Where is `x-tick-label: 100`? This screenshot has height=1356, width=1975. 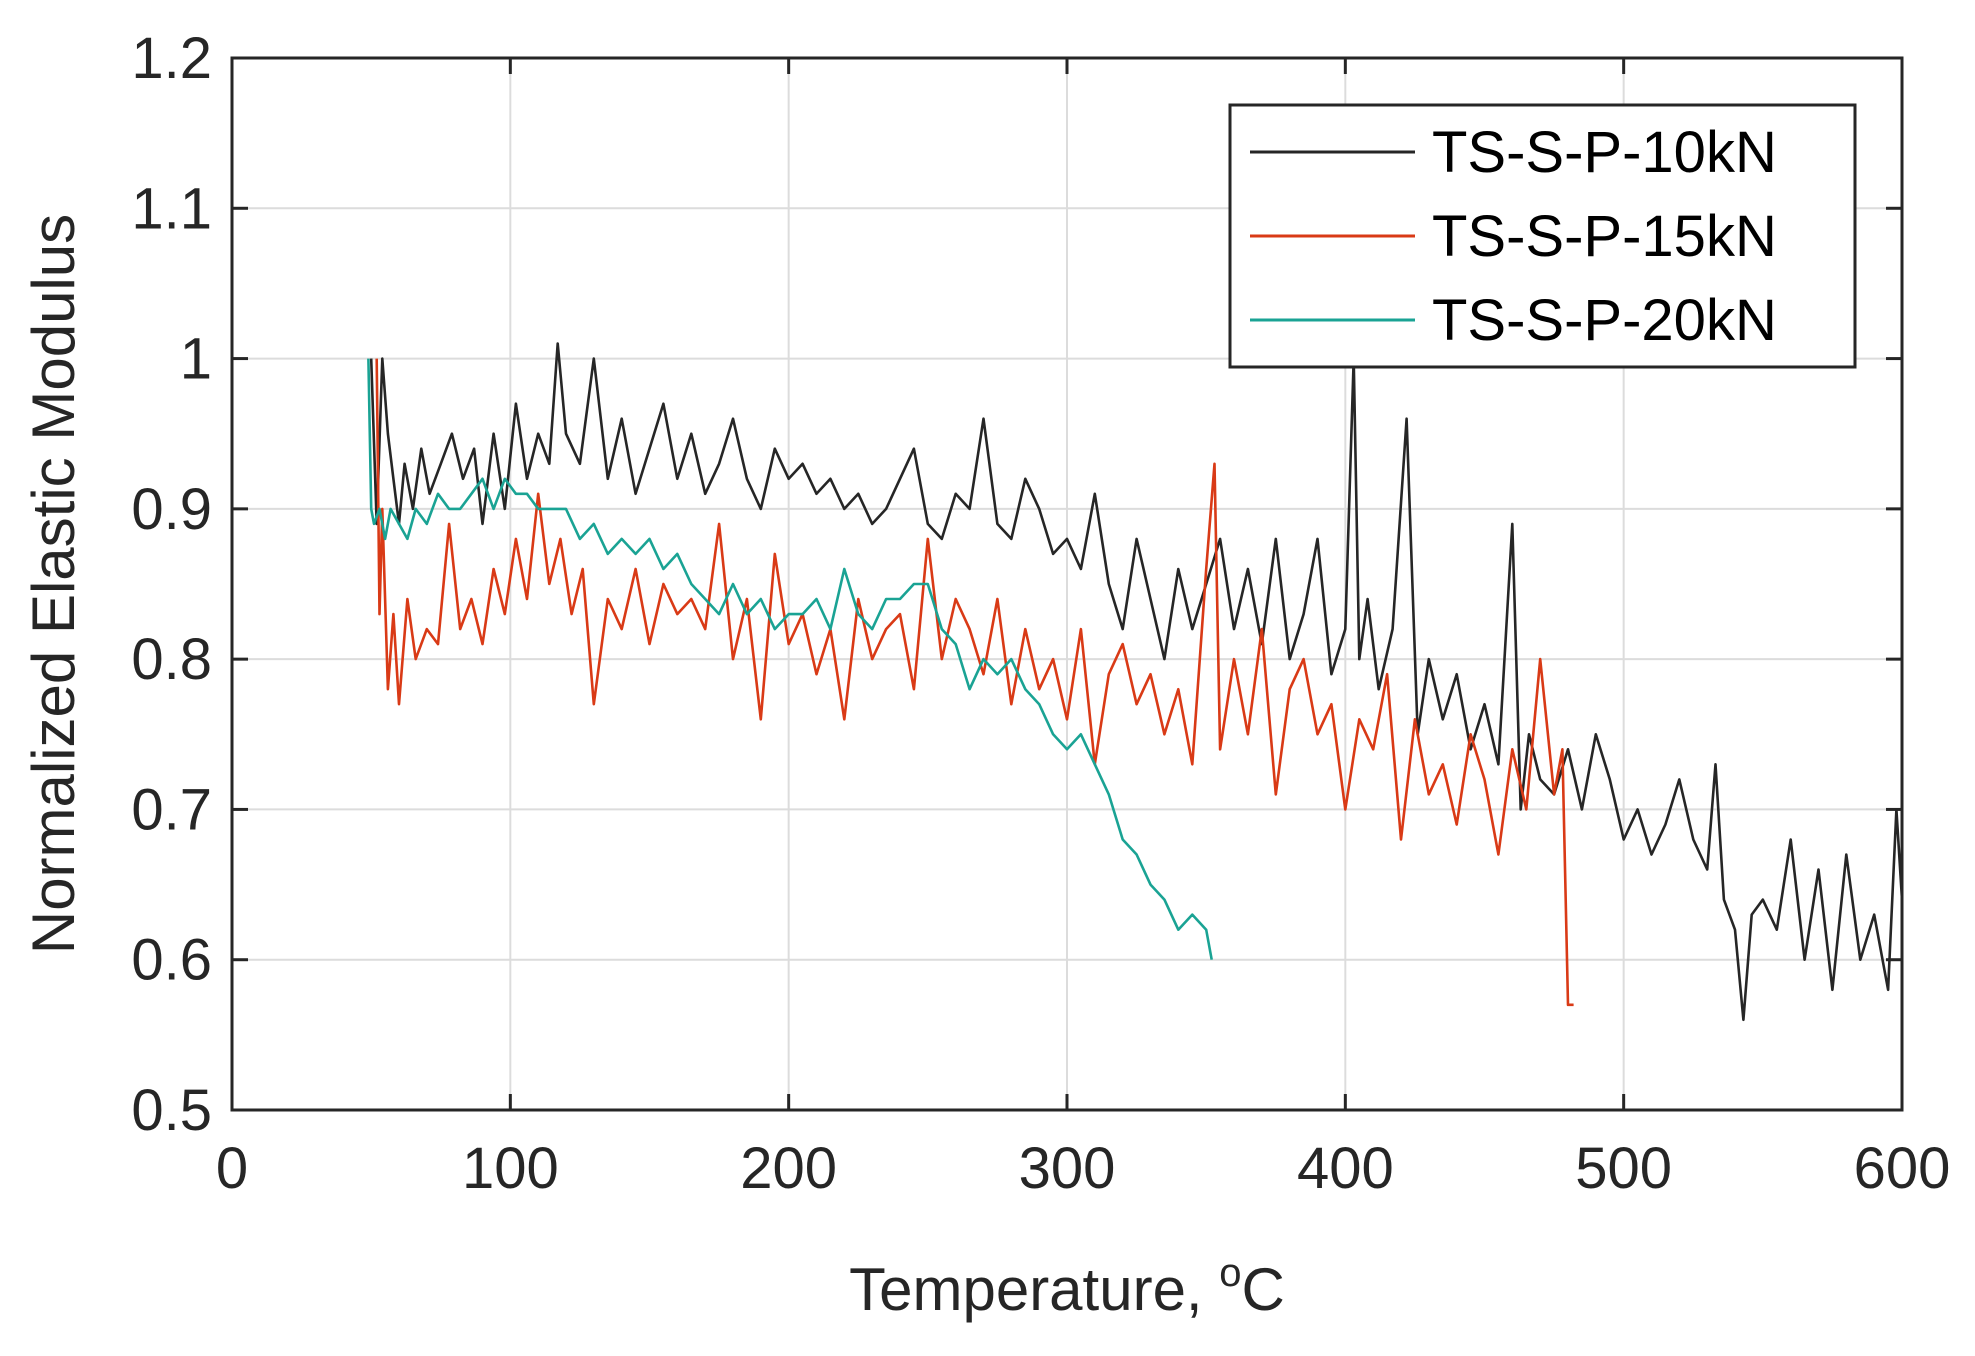
x-tick-label: 100 is located at coordinates (510, 1168).